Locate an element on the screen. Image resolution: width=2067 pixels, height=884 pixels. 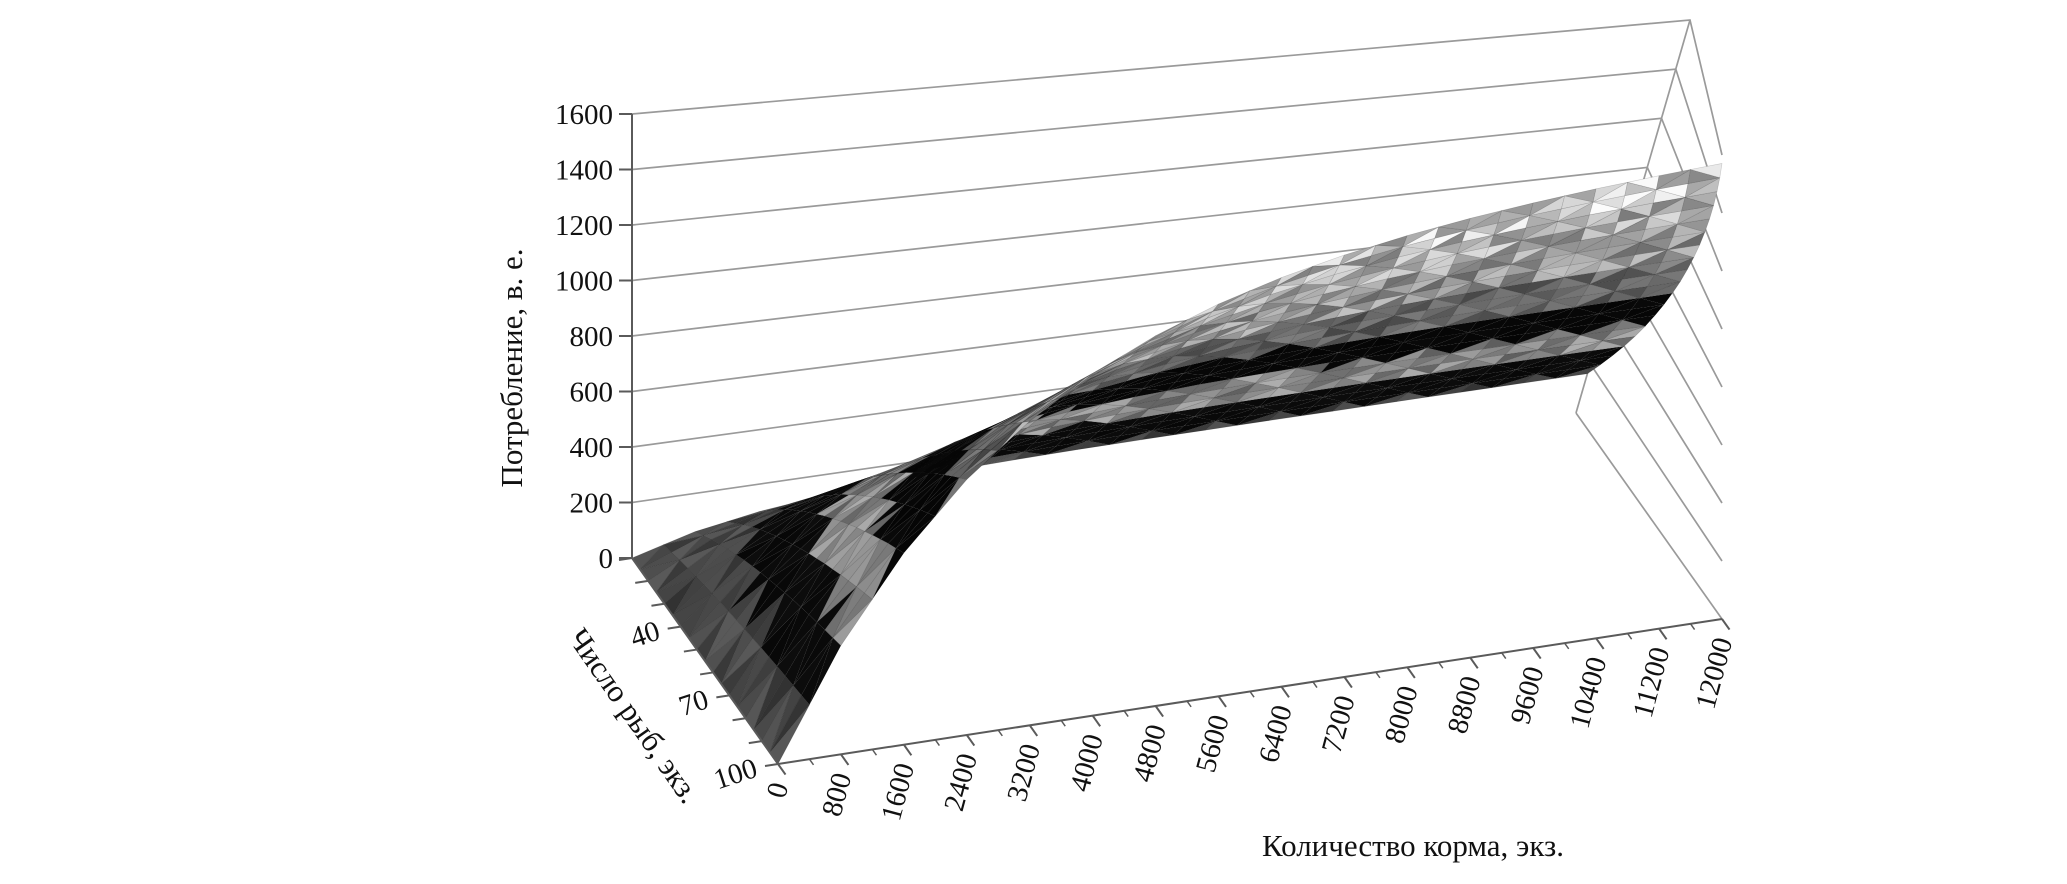
tick-label: 9600 is located at coordinates (1528, 695).